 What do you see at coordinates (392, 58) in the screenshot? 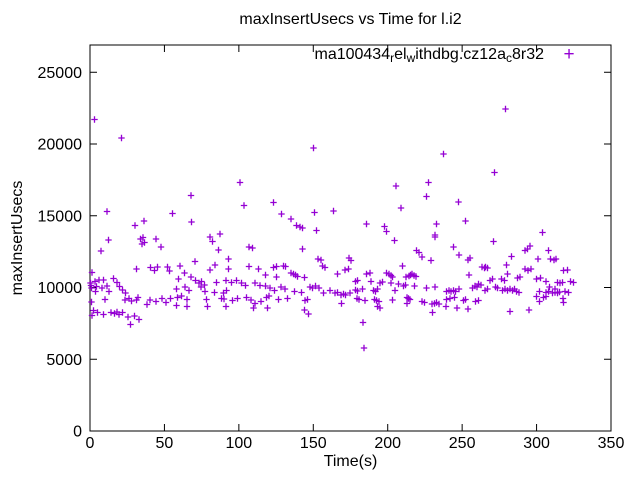
I see `legend-subscript: r` at bounding box center [392, 58].